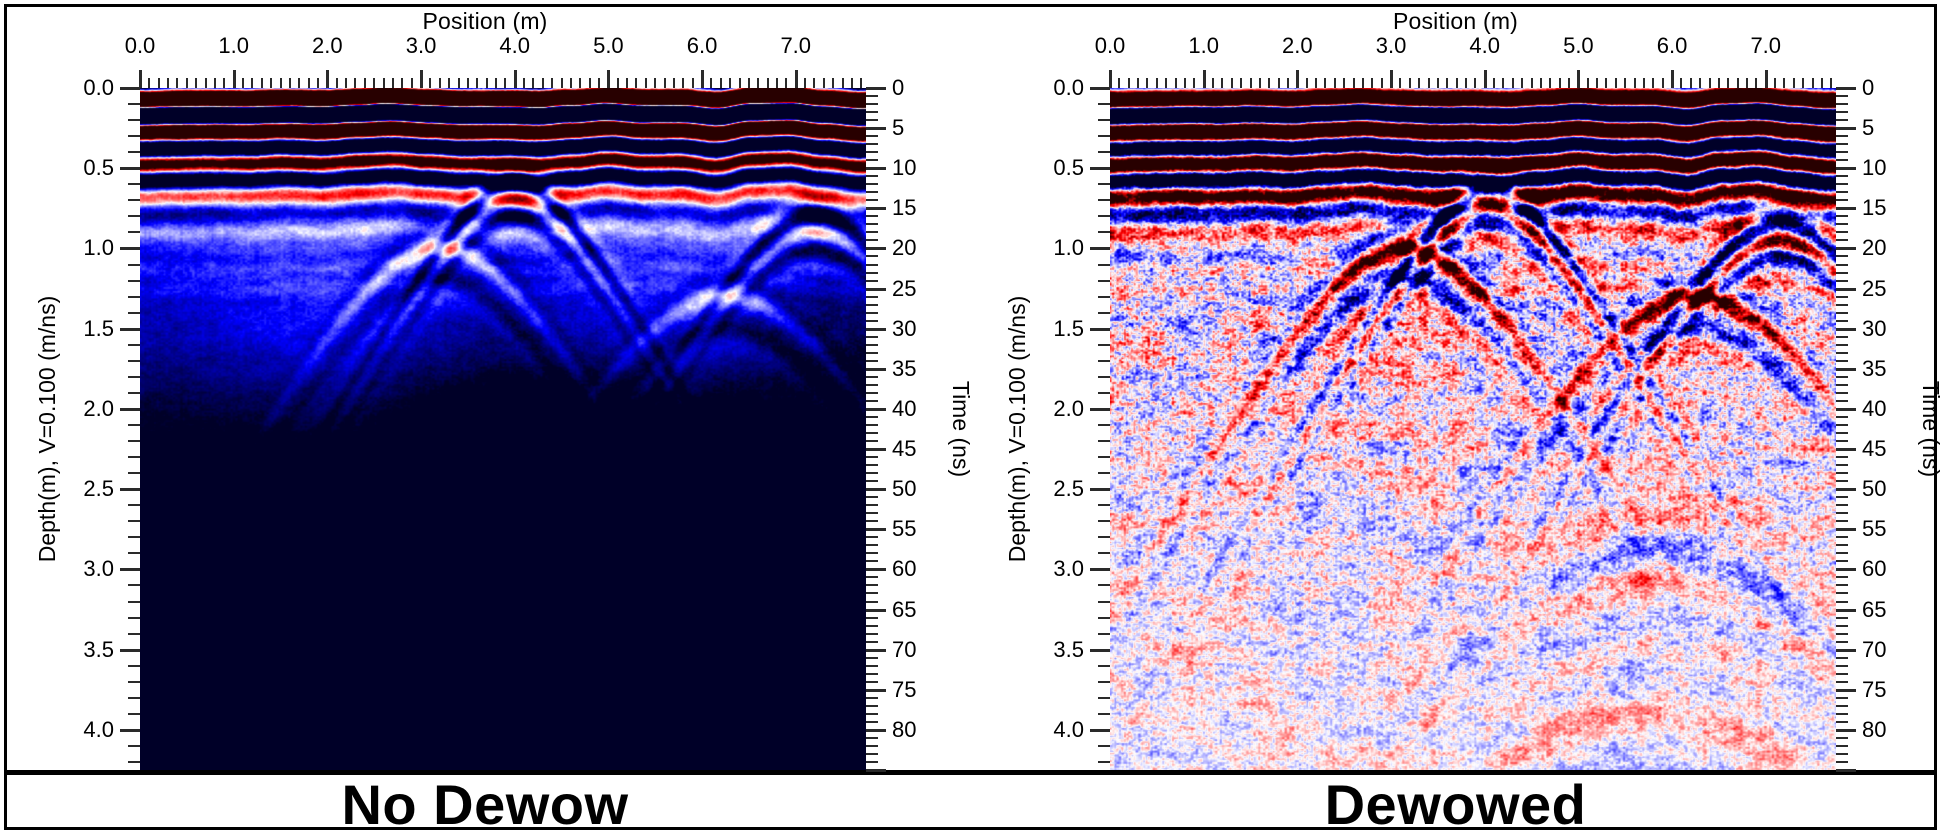 The width and height of the screenshot is (1941, 836). What do you see at coordinates (502, 77) in the screenshot?
I see `x-axis-ruler-left` at bounding box center [502, 77].